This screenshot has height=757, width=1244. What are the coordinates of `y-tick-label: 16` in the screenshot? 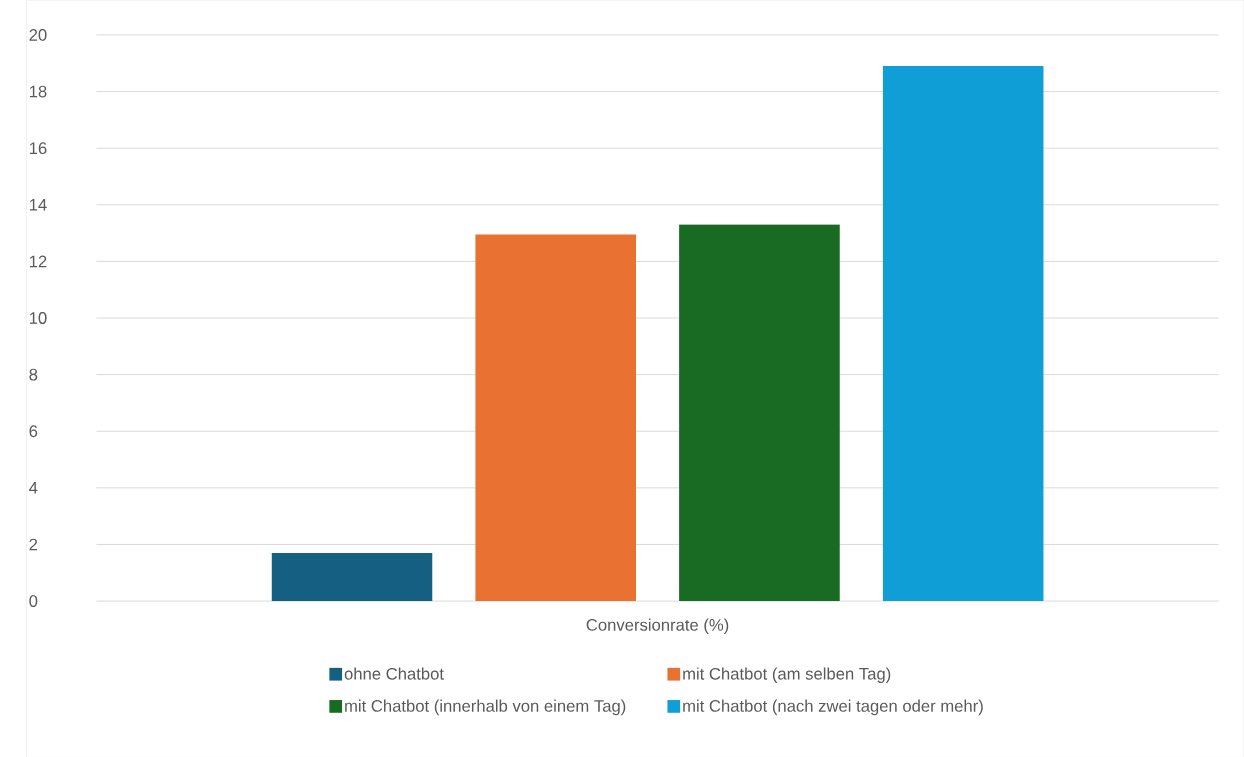 It's located at (38, 148).